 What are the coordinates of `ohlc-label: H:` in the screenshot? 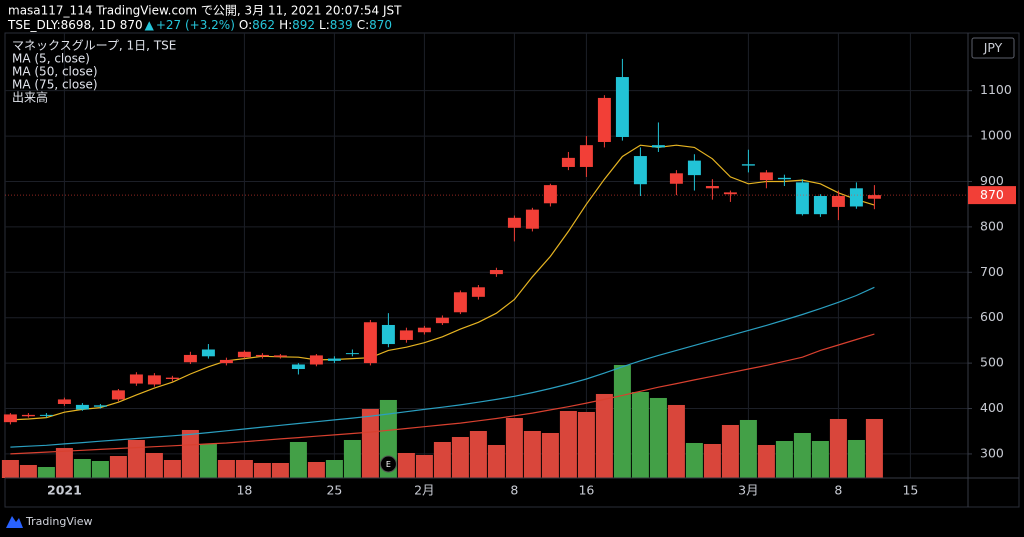 It's located at (285, 25).